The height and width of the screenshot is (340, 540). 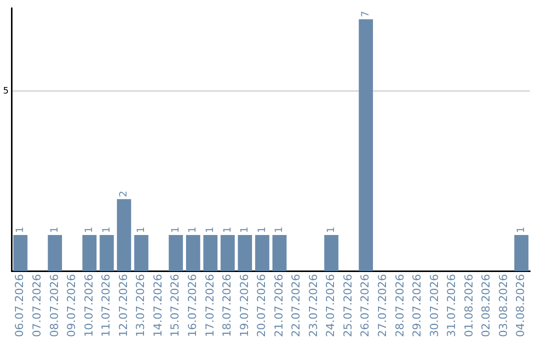 What do you see at coordinates (399, 306) in the screenshot?
I see `x-tick-label: 28.07.2026` at bounding box center [399, 306].